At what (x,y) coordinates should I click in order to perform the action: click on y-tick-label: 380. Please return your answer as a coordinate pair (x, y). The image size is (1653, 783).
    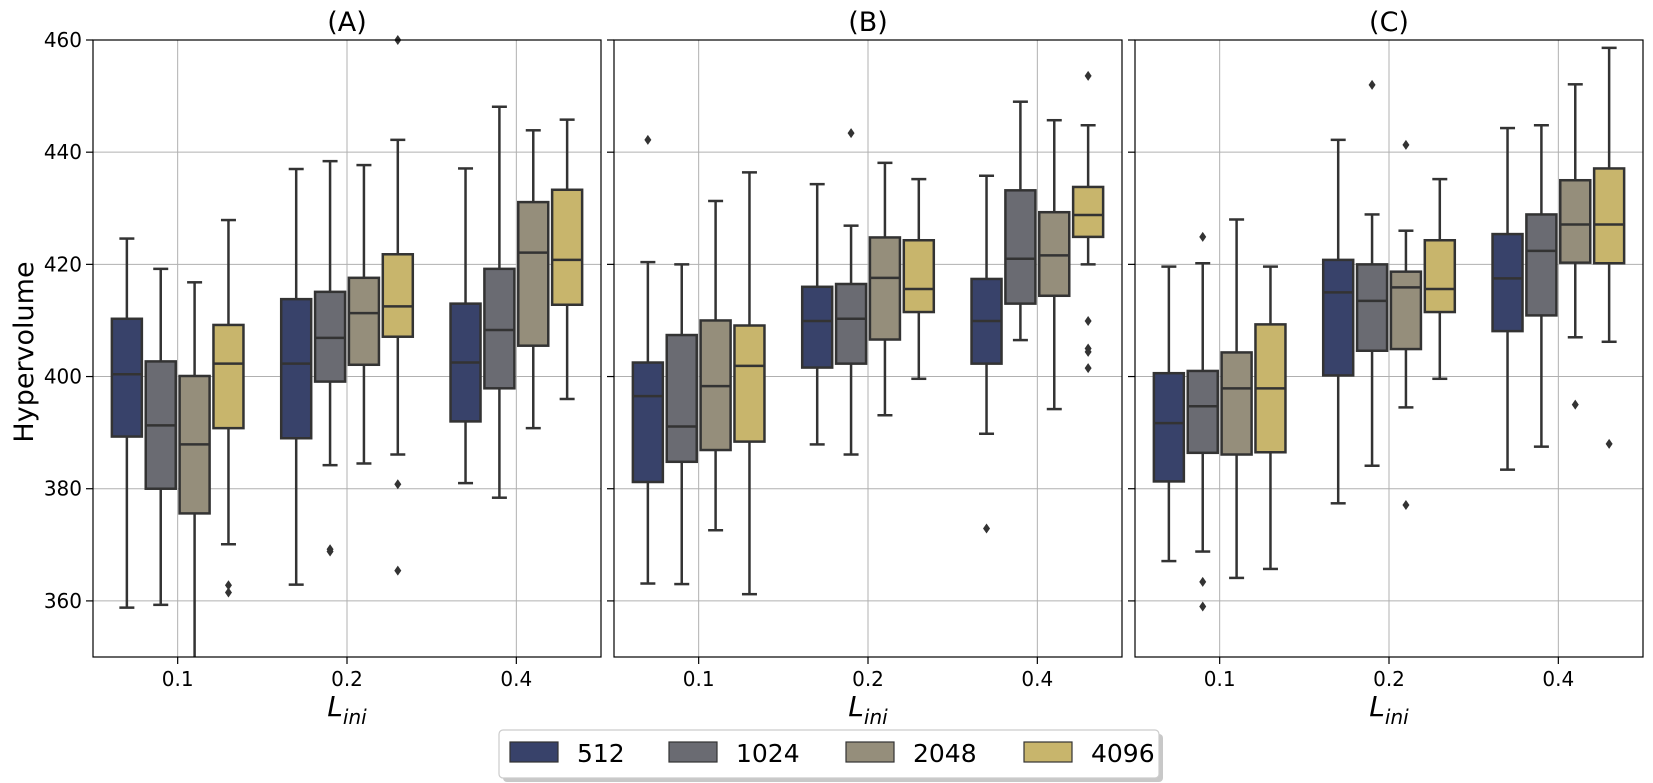
    Looking at the image, I should click on (63, 489).